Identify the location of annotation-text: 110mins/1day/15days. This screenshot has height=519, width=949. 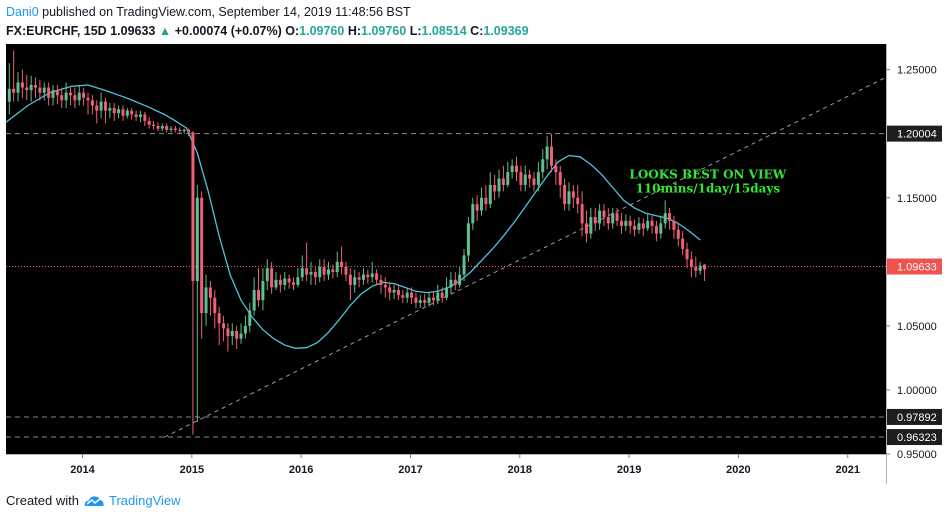
(707, 189).